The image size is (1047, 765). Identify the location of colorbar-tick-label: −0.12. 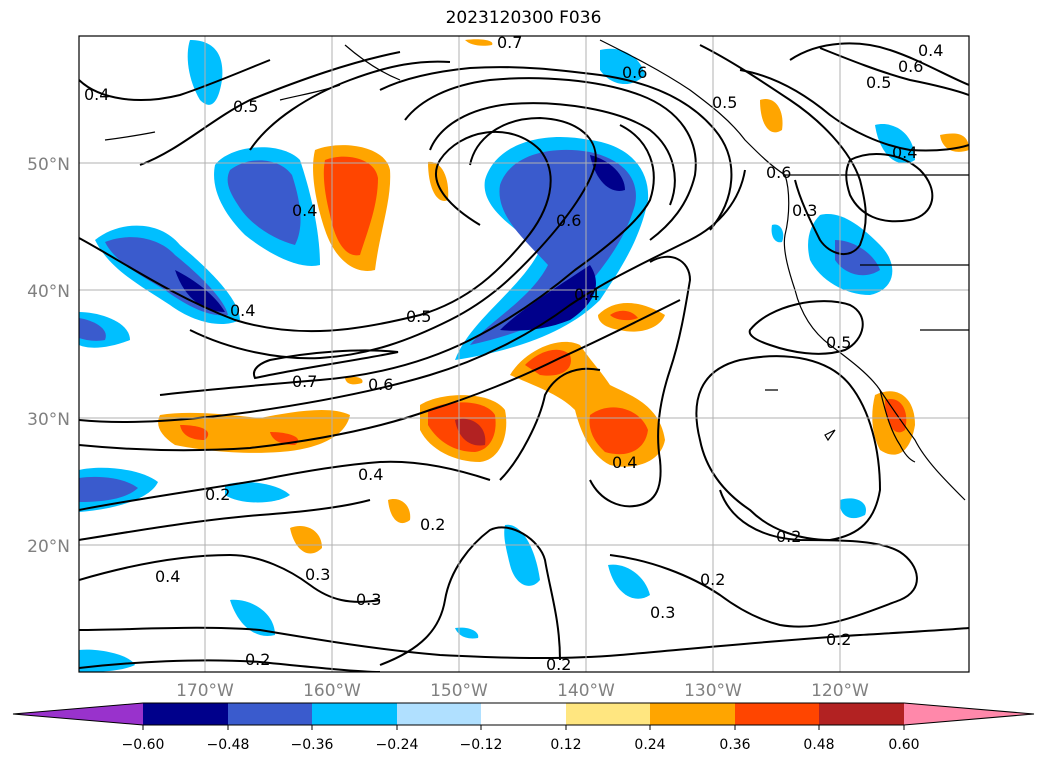
(481, 745).